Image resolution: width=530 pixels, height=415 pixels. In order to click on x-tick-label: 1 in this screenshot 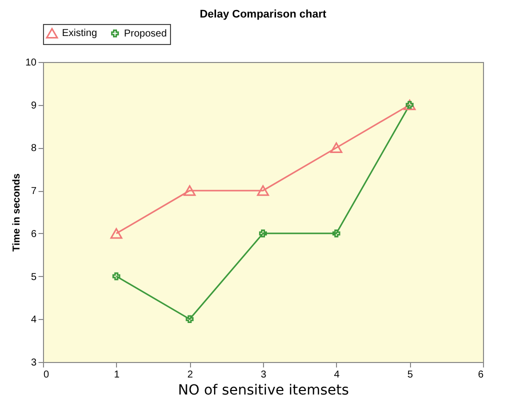, I will do `click(117, 375)`.